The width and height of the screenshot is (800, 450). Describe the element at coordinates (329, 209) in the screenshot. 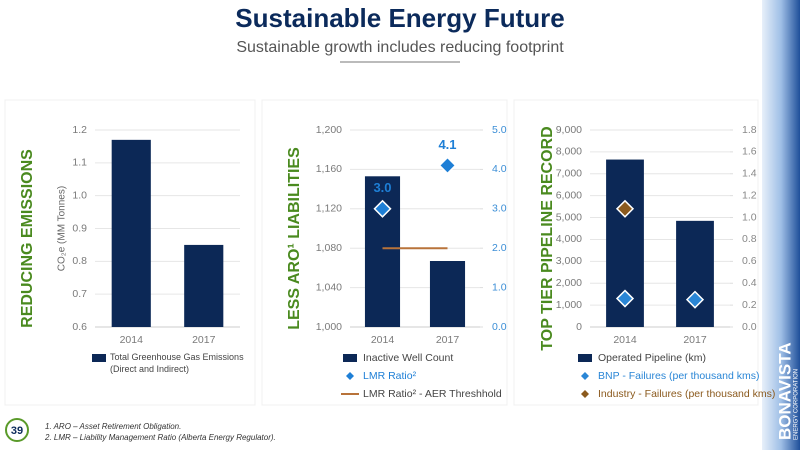

I see `y-tick-label: 1,120` at that location.